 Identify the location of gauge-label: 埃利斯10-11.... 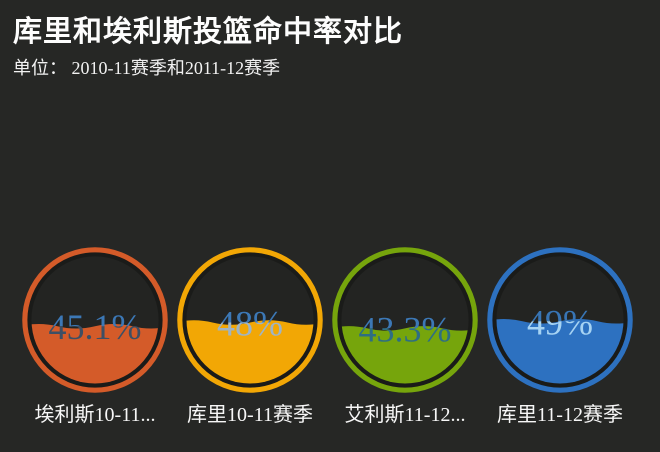
(95, 415).